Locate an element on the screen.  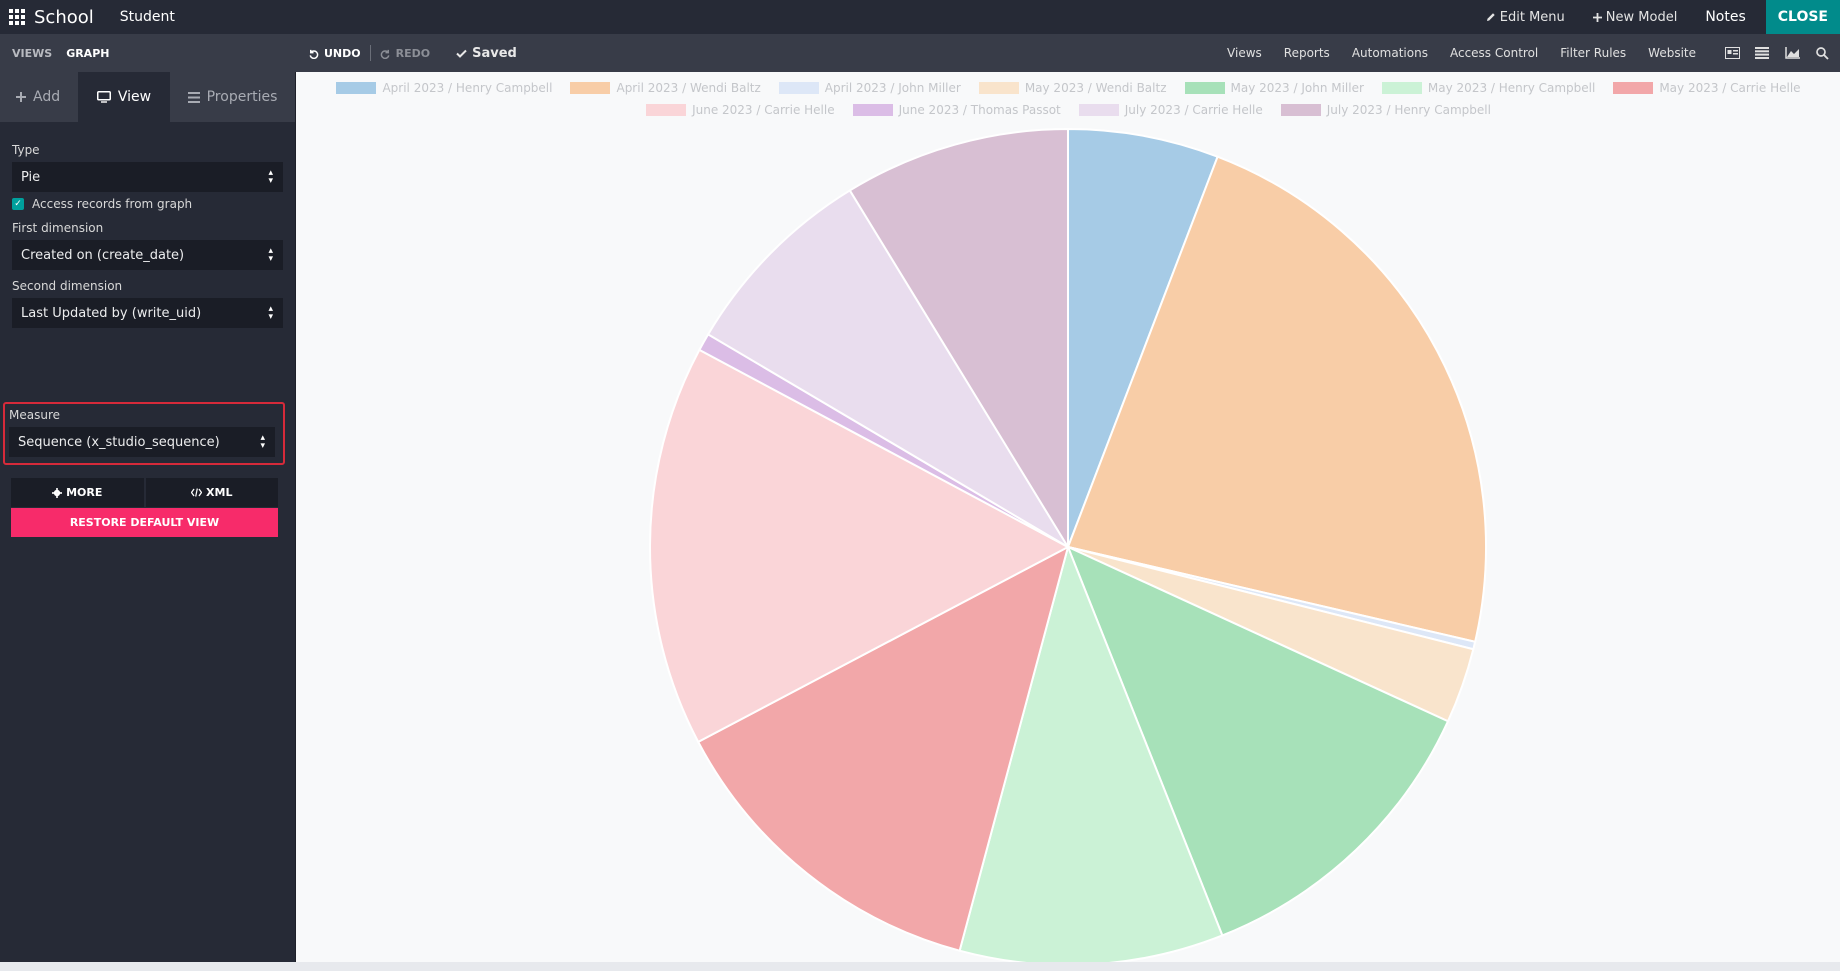
legend-item: June 2023 / Thomas Passot is located at coordinates (956, 110).